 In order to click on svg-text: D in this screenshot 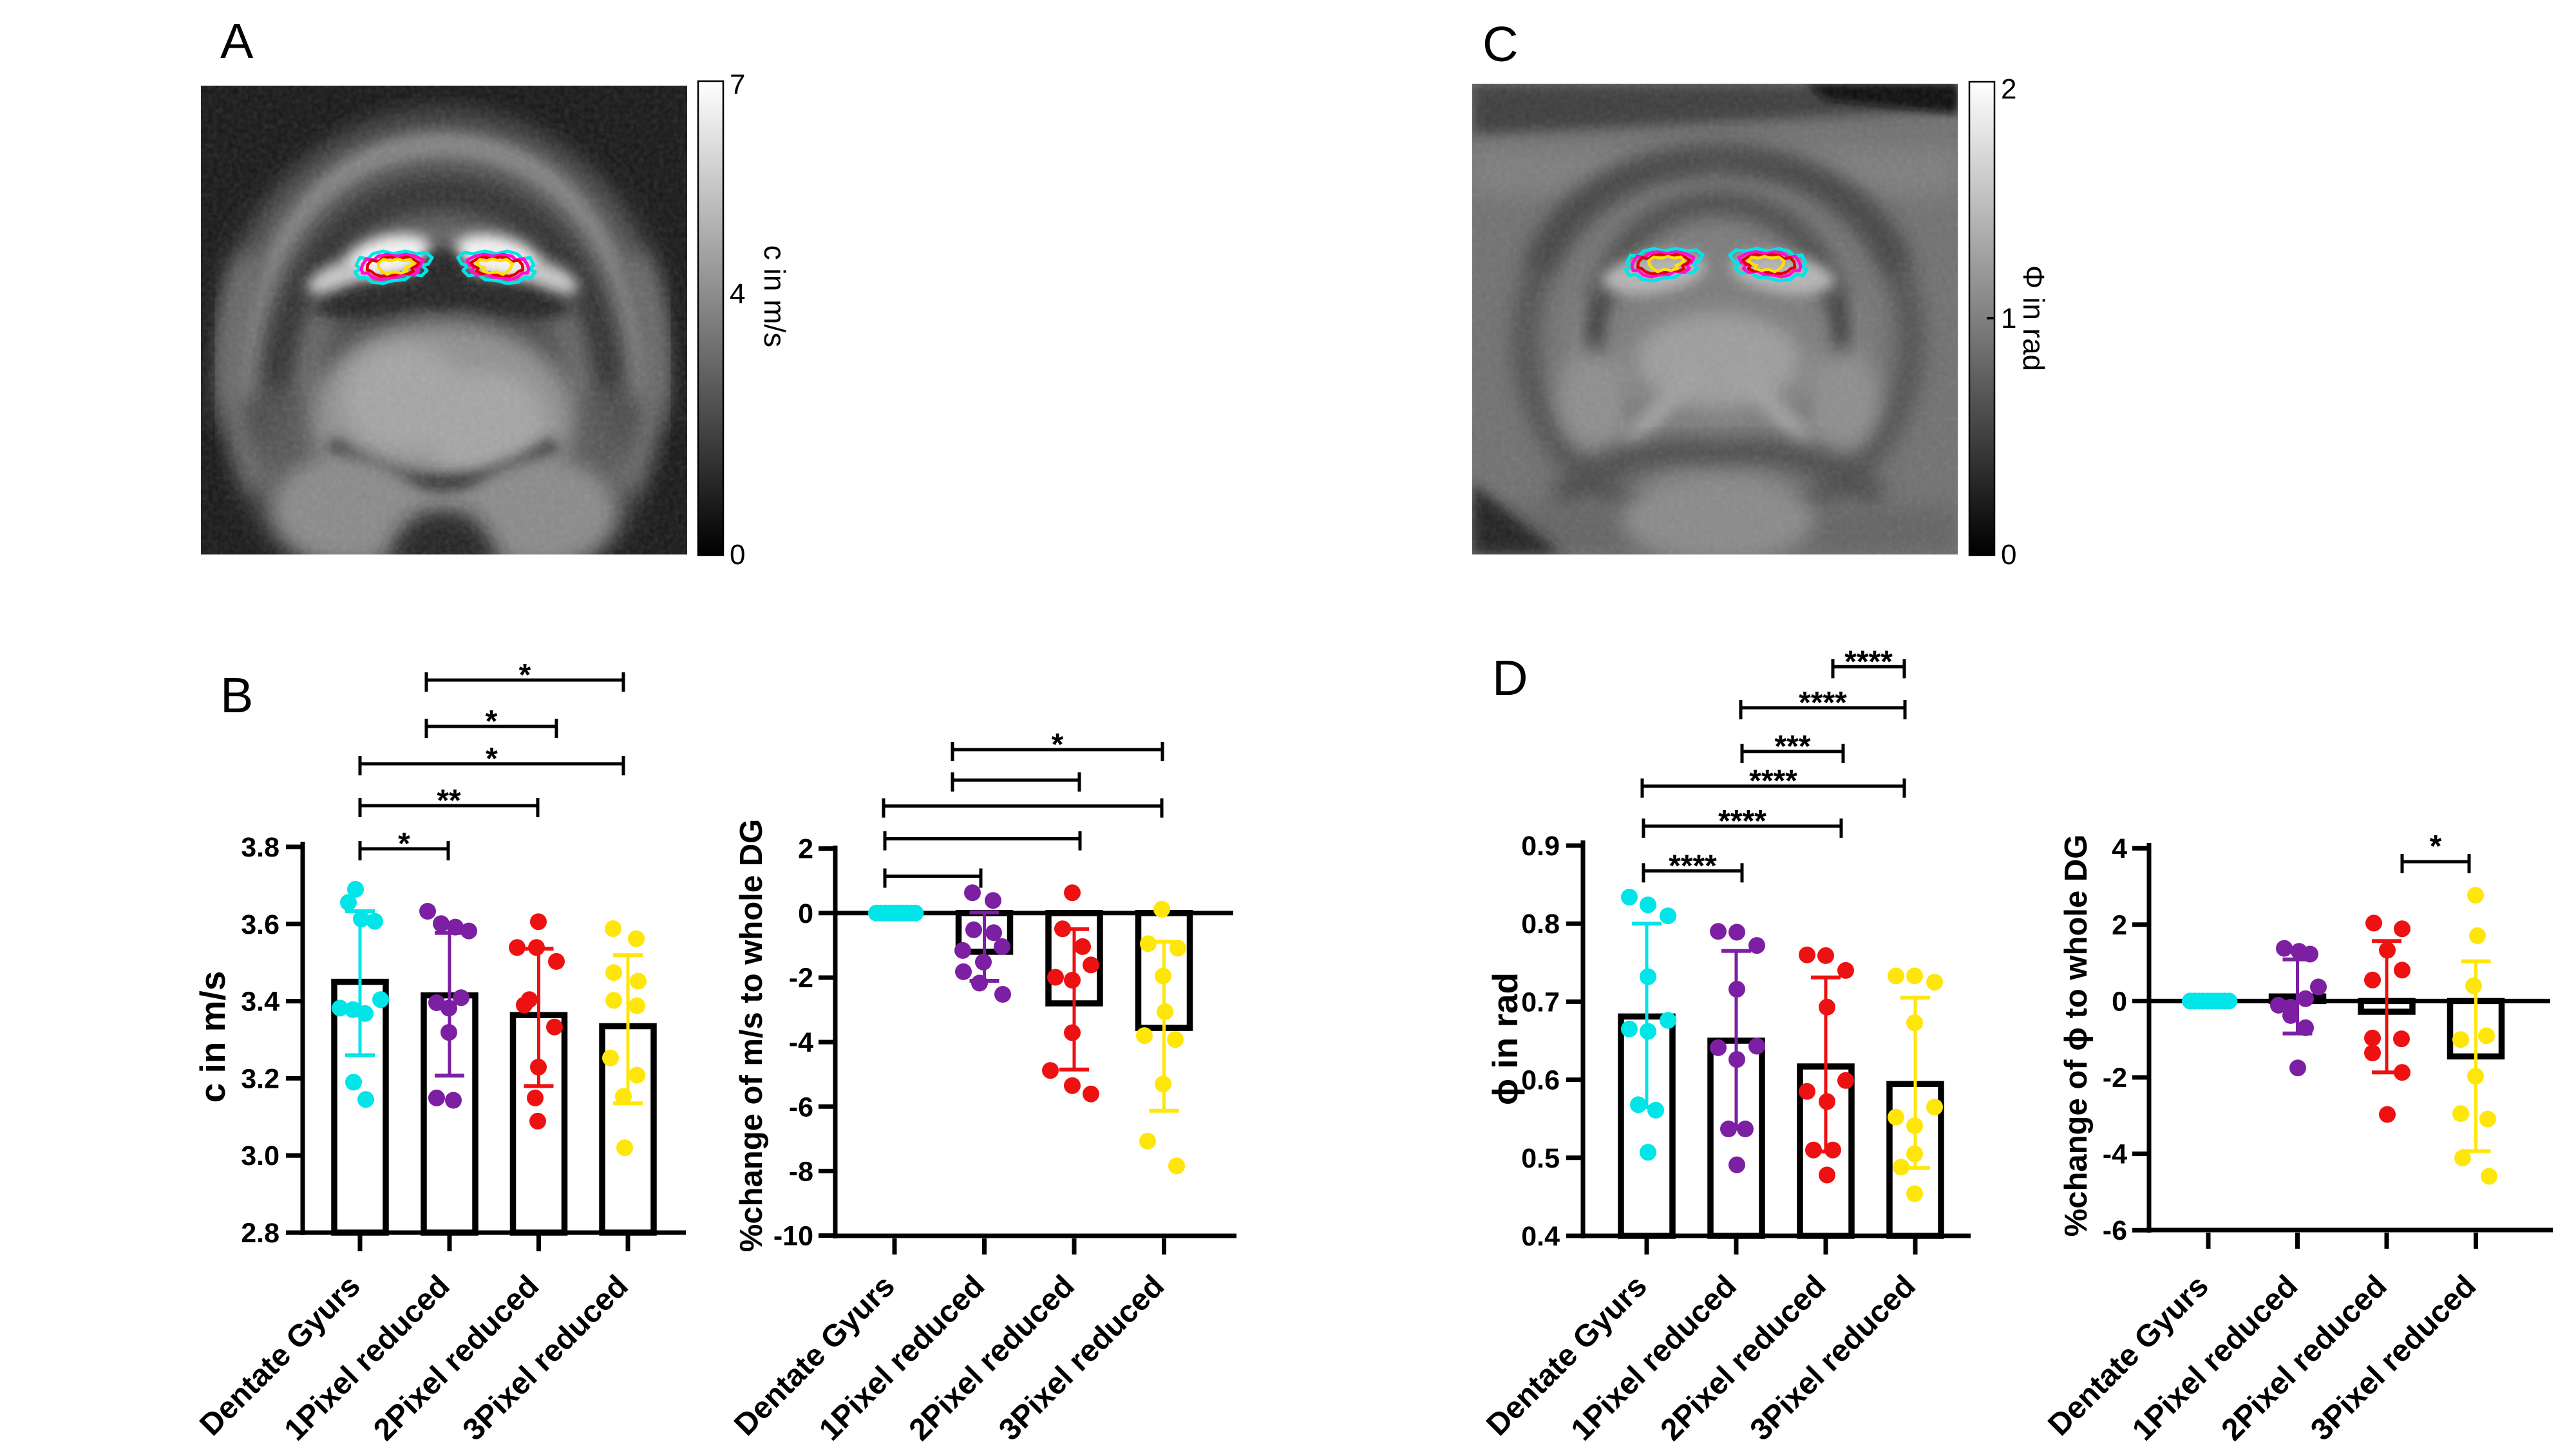, I will do `click(1510, 678)`.